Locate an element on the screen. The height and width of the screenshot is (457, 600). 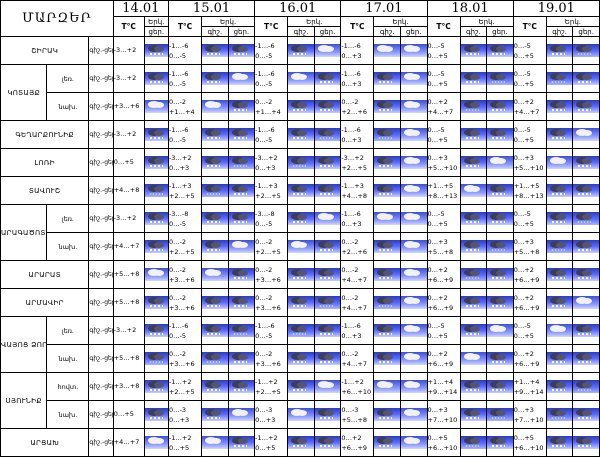
temp-col-header: T°C is located at coordinates (357, 26).